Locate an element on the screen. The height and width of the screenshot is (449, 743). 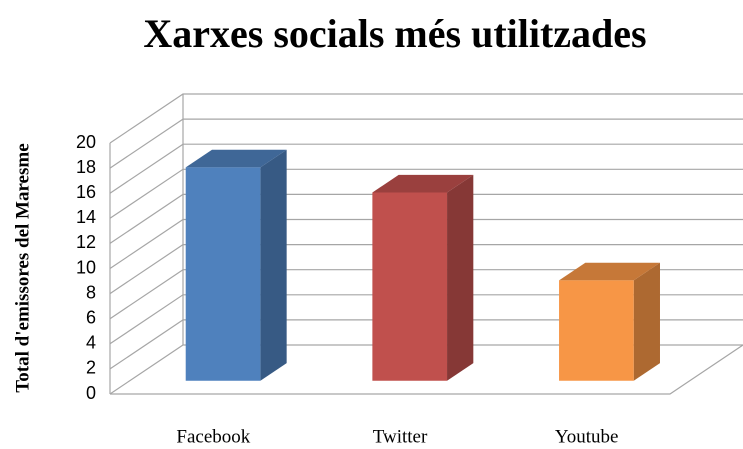
y-tick-label: 12 is located at coordinates (86, 242).